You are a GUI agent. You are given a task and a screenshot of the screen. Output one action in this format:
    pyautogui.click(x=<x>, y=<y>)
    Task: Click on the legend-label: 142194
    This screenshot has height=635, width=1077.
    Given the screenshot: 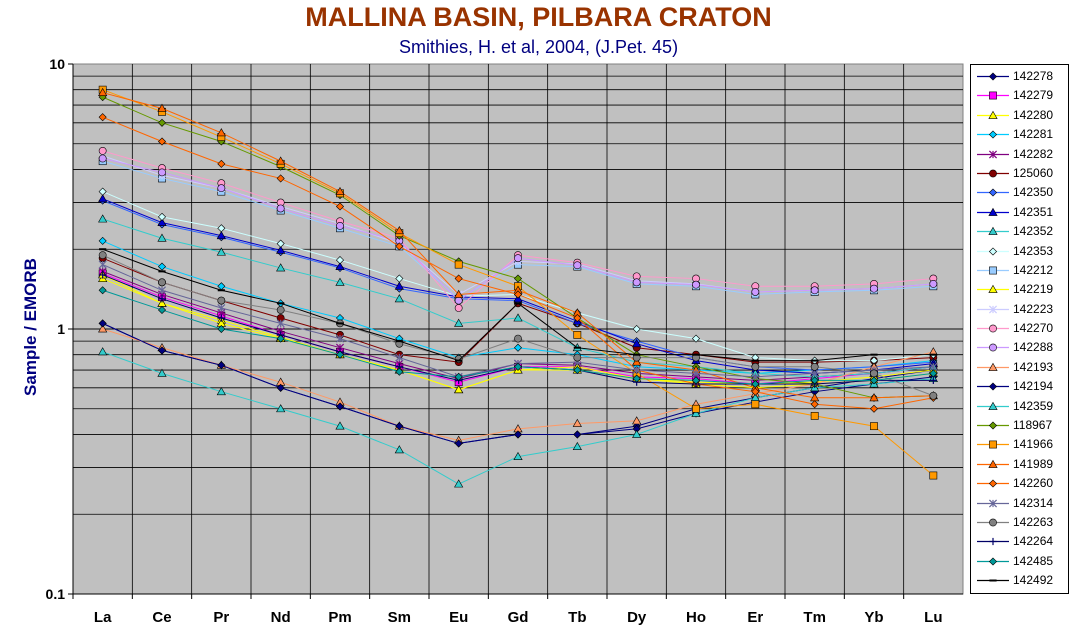 What is the action you would take?
    pyautogui.click(x=1033, y=386)
    